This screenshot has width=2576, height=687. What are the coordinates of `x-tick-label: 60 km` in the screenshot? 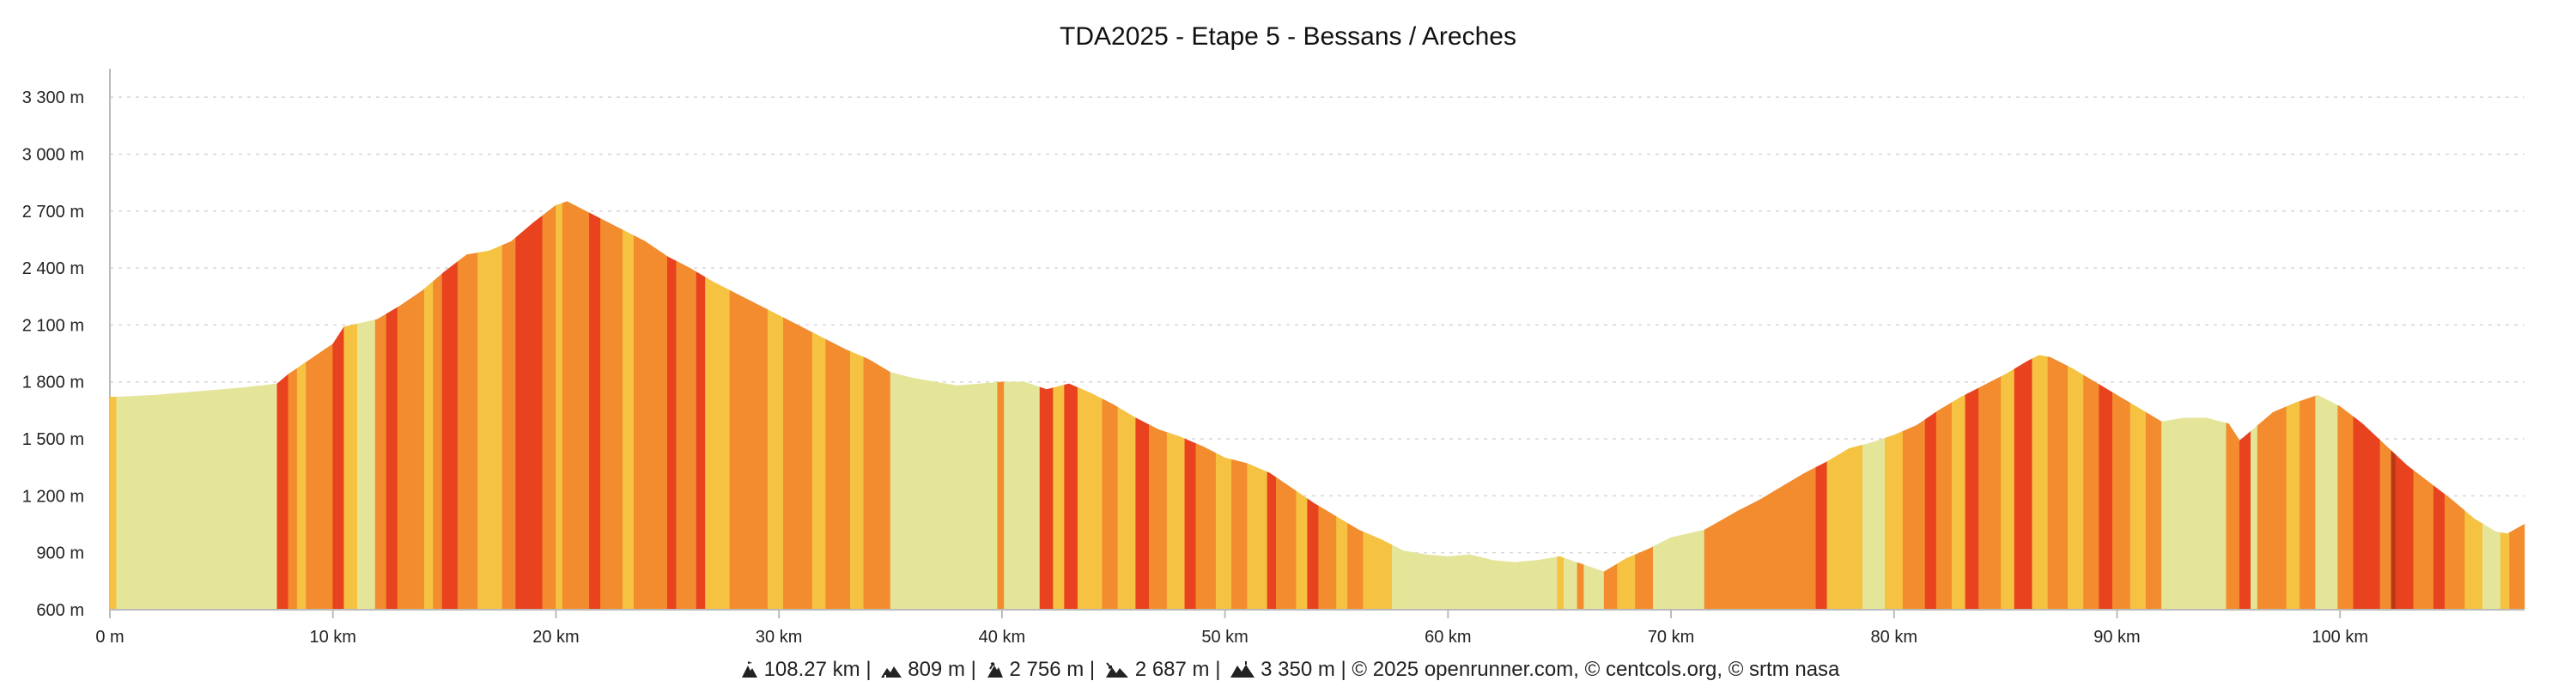 It's located at (1448, 637).